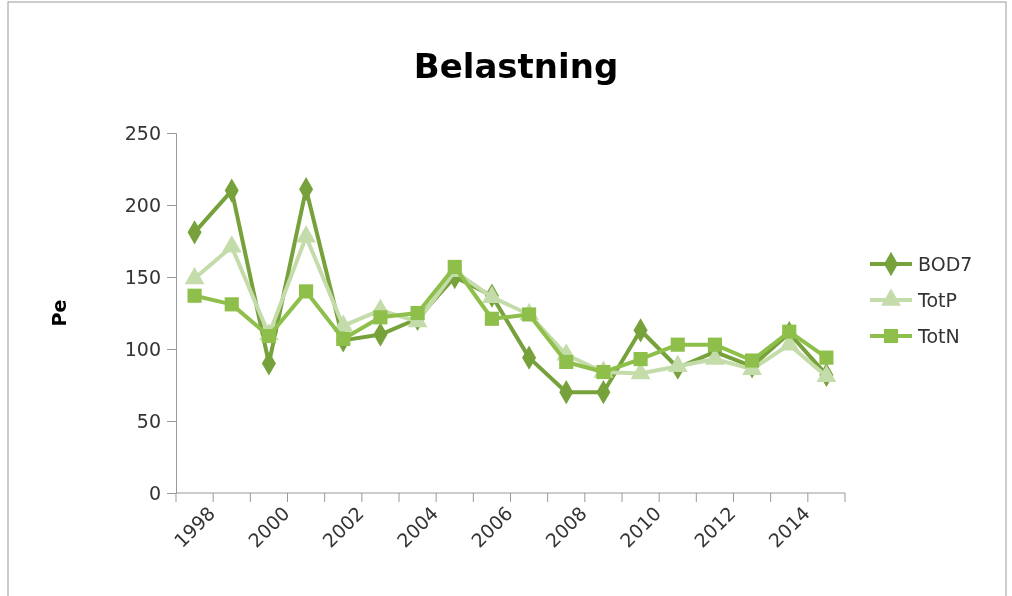 The width and height of the screenshot is (1012, 596). Describe the element at coordinates (59, 313) in the screenshot. I see `y-axis-title: Pe` at that location.